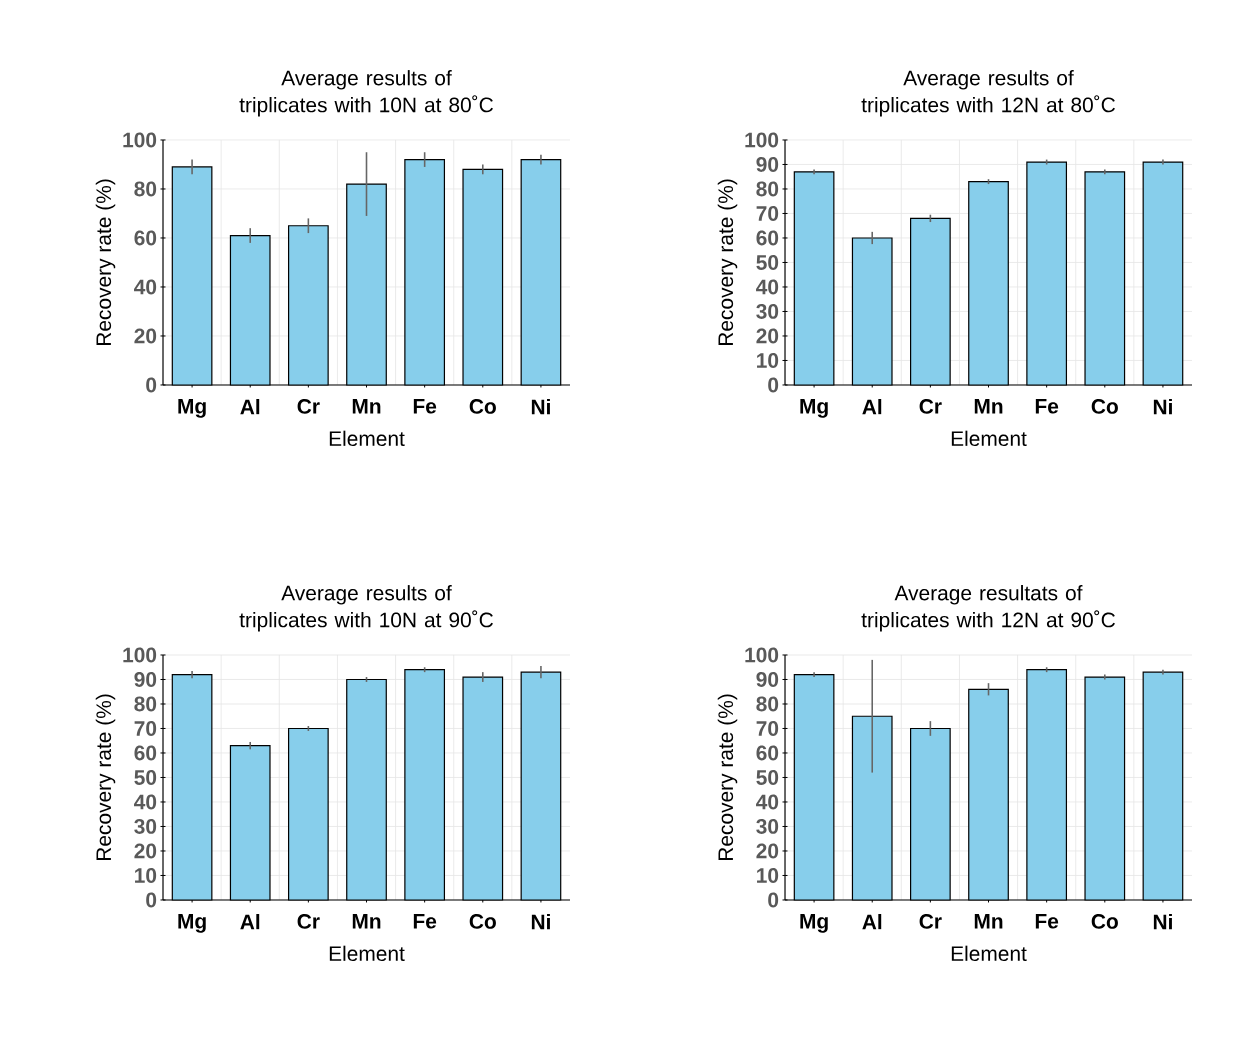 This screenshot has width=1246, height=1037. I want to click on chart-title: Average results of triplicates with 10N at 90˚C, so click(366, 608).